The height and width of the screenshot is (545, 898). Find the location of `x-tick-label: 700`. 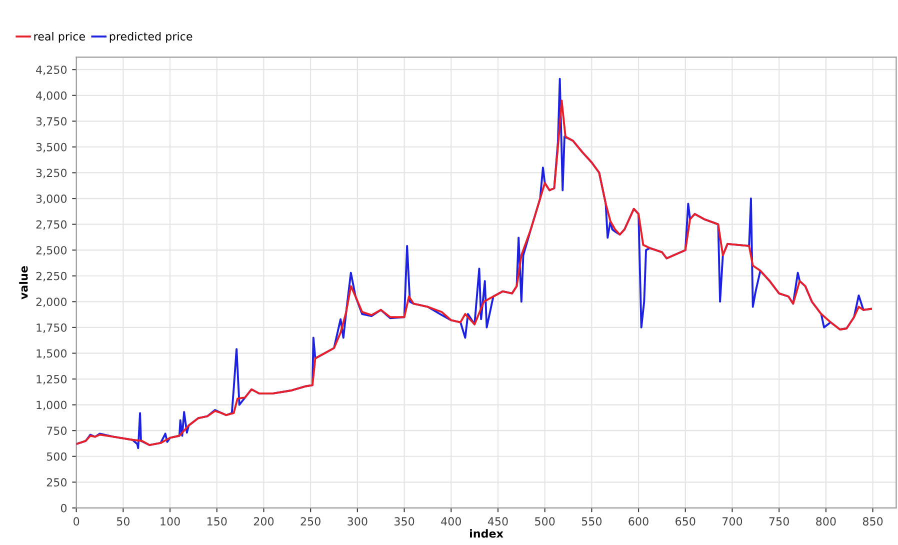

x-tick-label: 700 is located at coordinates (732, 521).